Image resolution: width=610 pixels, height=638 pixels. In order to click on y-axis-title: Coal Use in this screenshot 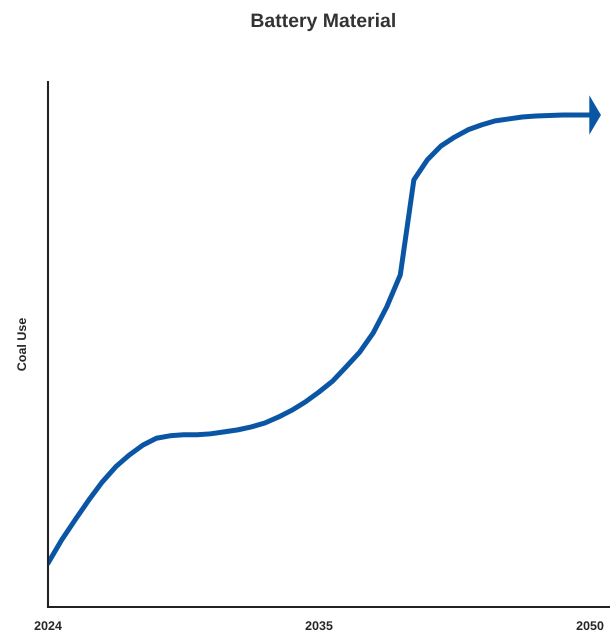, I will do `click(21, 344)`.